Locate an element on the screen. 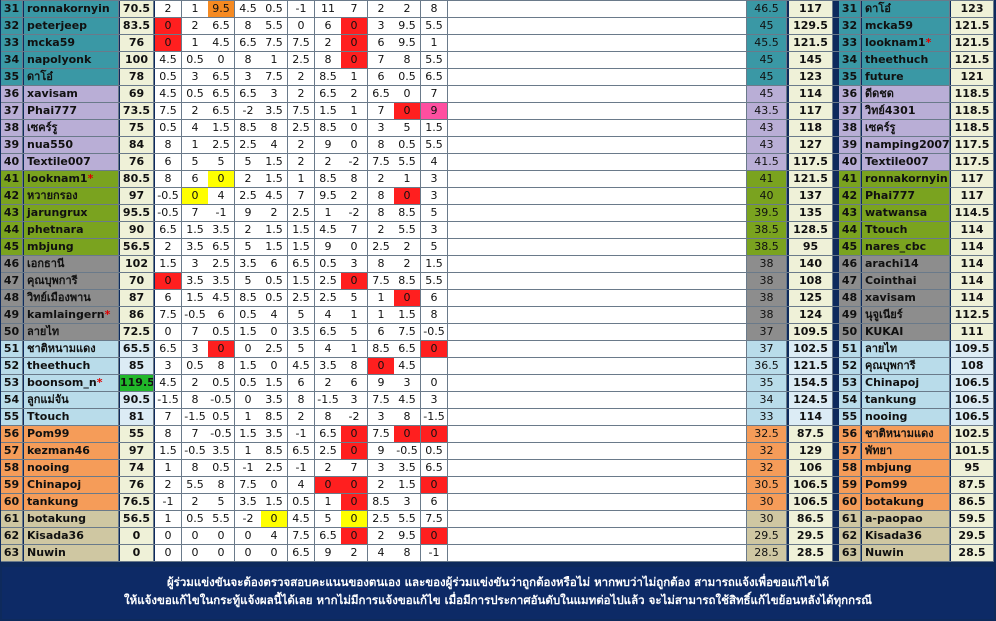 The height and width of the screenshot is (621, 996). player-name-text: วิทย์เมืองพาน is located at coordinates (59, 297).